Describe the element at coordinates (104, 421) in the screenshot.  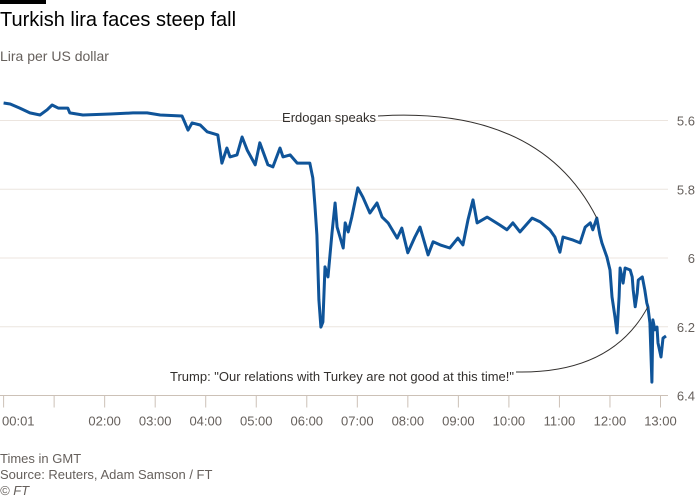
I see `x-tick-label: 02:00` at that location.